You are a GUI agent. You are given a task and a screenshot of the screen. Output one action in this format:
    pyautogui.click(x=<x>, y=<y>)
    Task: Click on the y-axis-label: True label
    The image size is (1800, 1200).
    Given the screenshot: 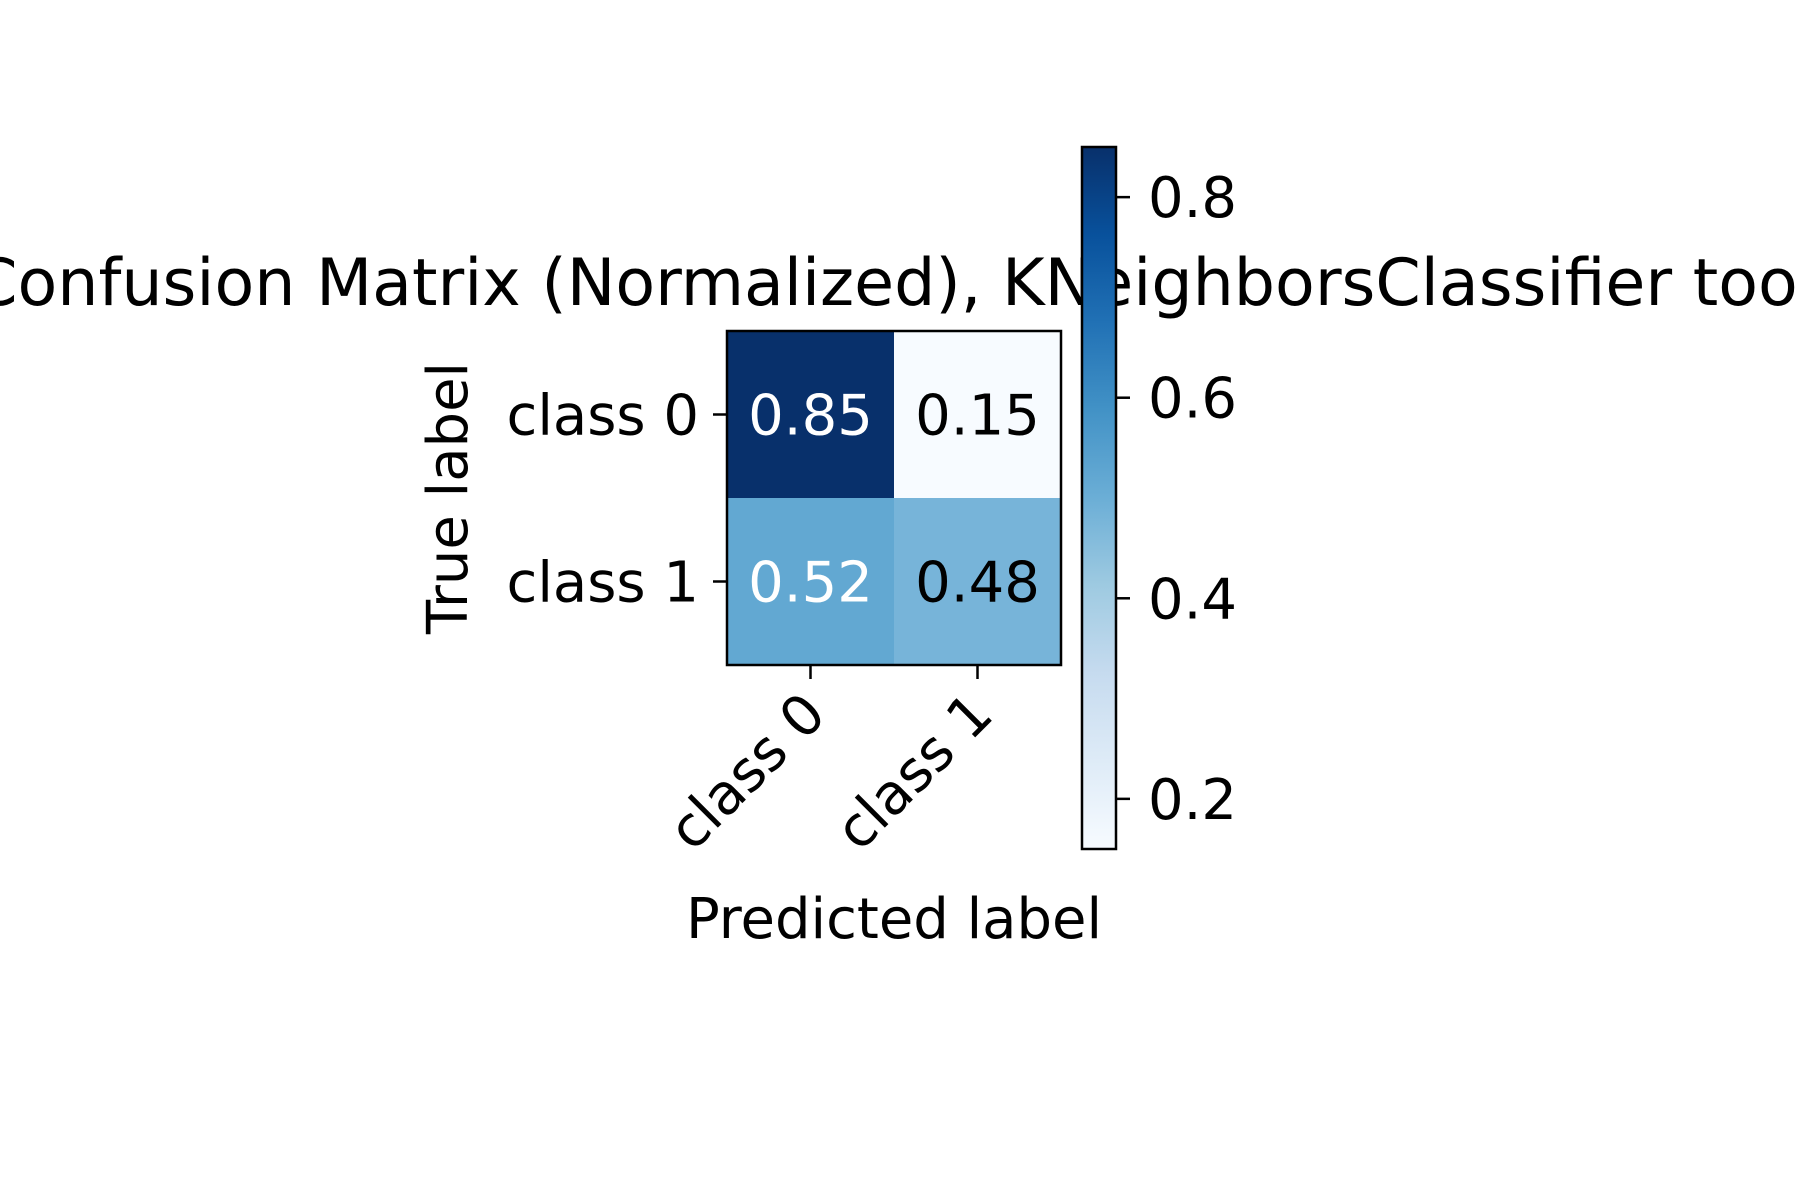 What is the action you would take?
    pyautogui.click(x=448, y=498)
    